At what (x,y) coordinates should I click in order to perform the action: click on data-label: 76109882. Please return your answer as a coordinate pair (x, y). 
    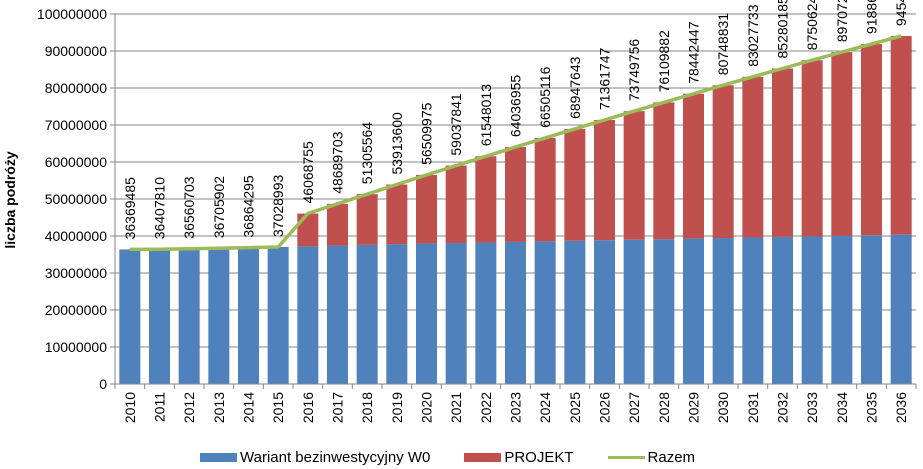
    Looking at the image, I should click on (664, 61).